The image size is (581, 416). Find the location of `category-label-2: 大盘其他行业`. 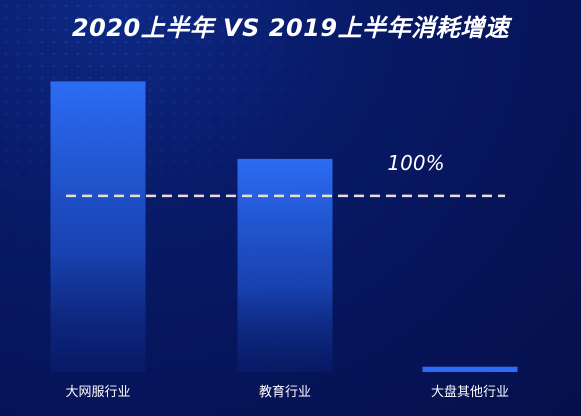

category-label-2: 大盘其他行业 is located at coordinates (470, 392).